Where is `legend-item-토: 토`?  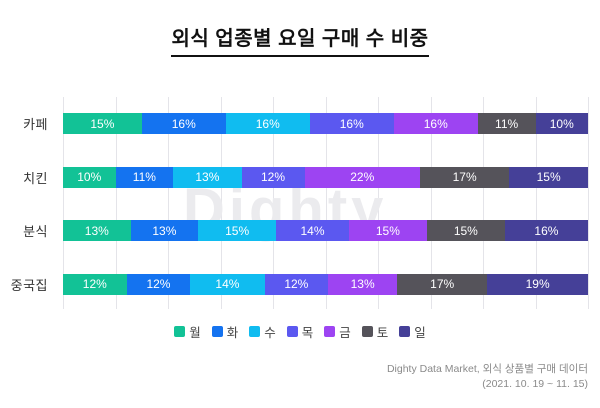
legend-item-토: 토 is located at coordinates (375, 331).